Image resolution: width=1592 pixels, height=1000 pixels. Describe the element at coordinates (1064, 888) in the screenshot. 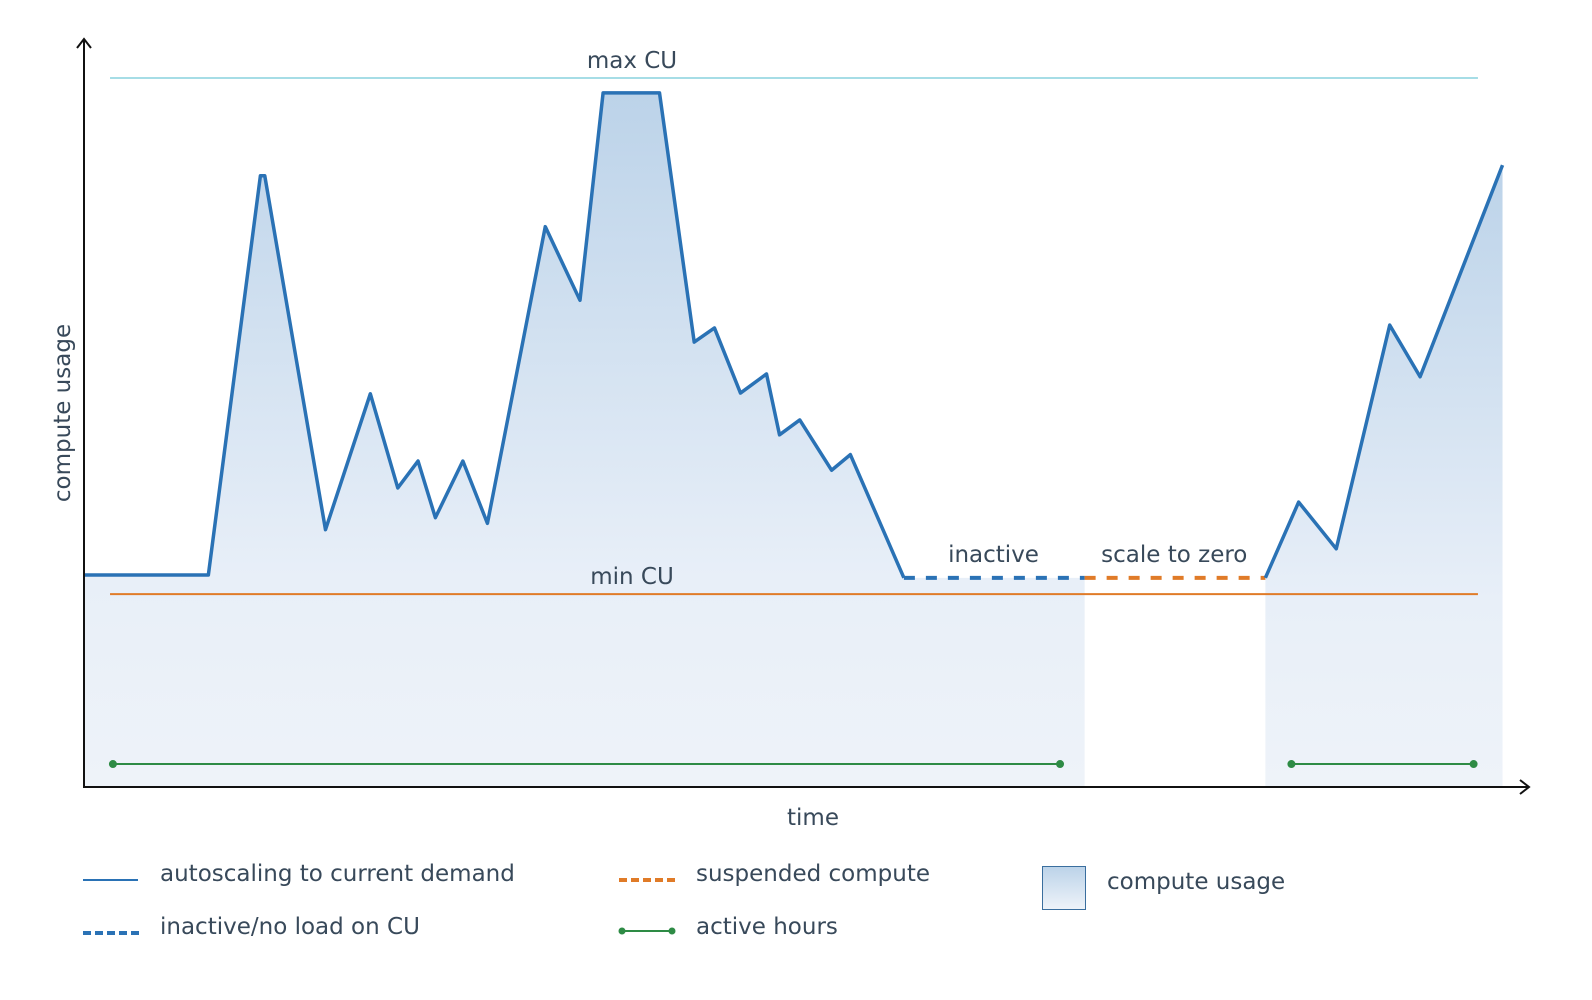

I see `legend-compute-usage-swatch` at that location.